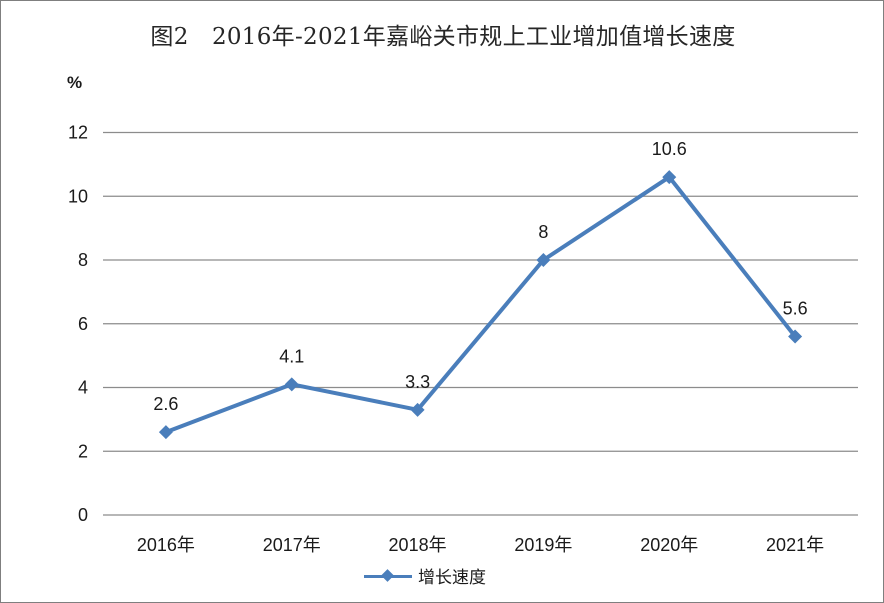  What do you see at coordinates (669, 545) in the screenshot?
I see `x-tick-label-4: 2020年` at bounding box center [669, 545].